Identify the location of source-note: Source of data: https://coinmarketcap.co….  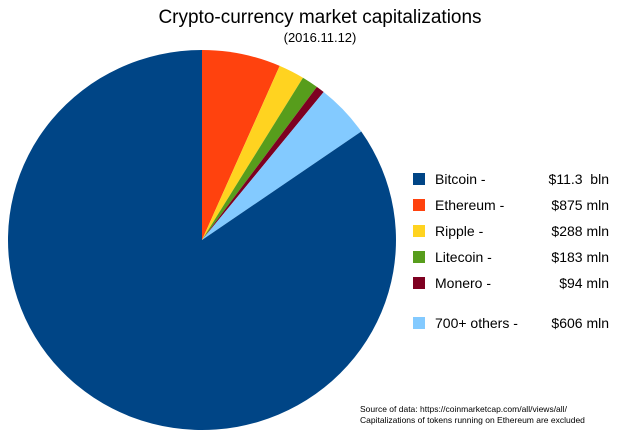
(485, 415).